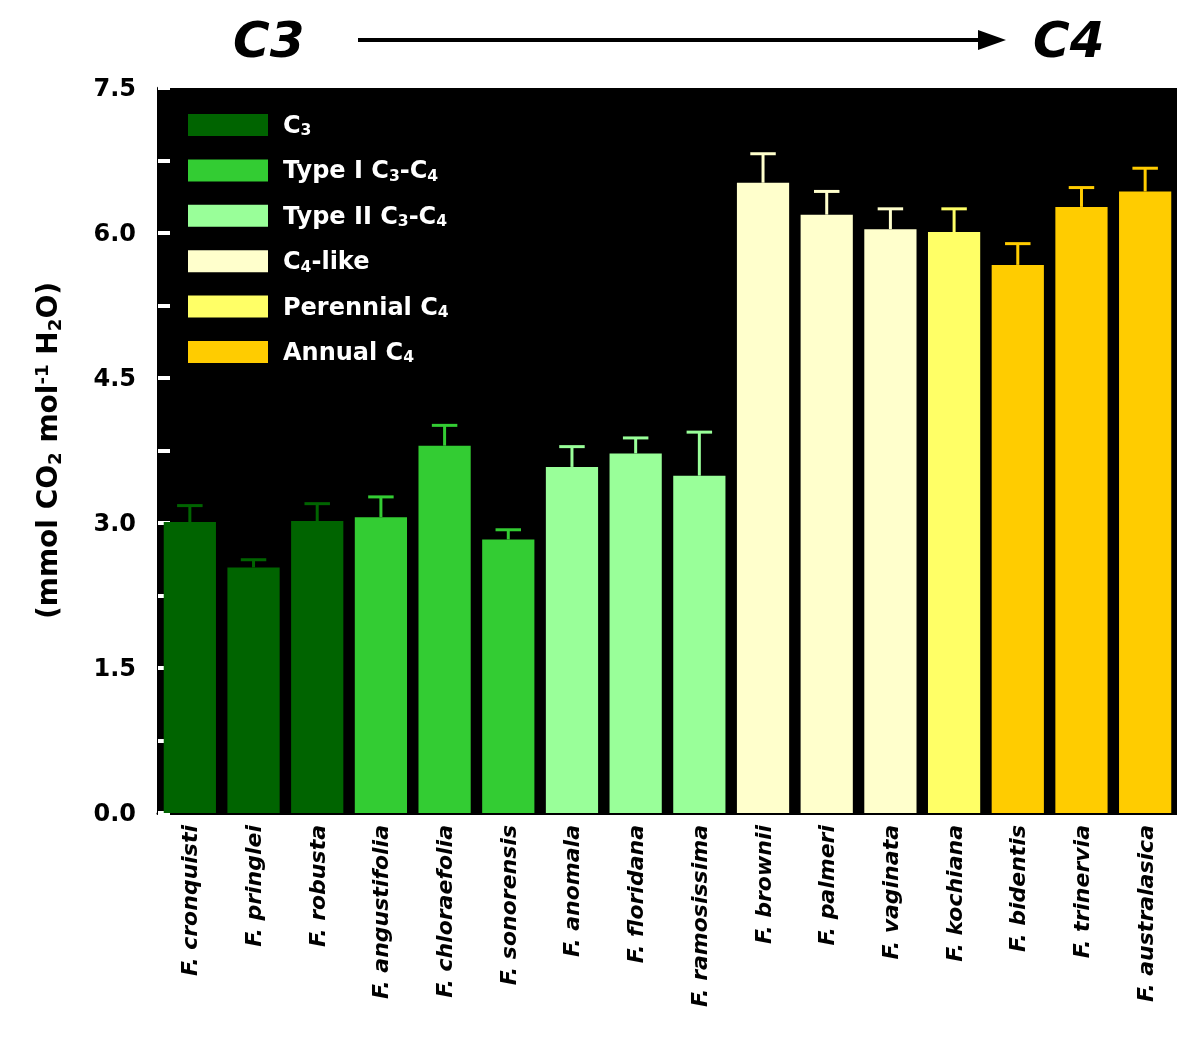 This screenshot has height=1062, width=1185. Describe the element at coordinates (114, 813) in the screenshot. I see `y-tick-label: 0.0` at that location.